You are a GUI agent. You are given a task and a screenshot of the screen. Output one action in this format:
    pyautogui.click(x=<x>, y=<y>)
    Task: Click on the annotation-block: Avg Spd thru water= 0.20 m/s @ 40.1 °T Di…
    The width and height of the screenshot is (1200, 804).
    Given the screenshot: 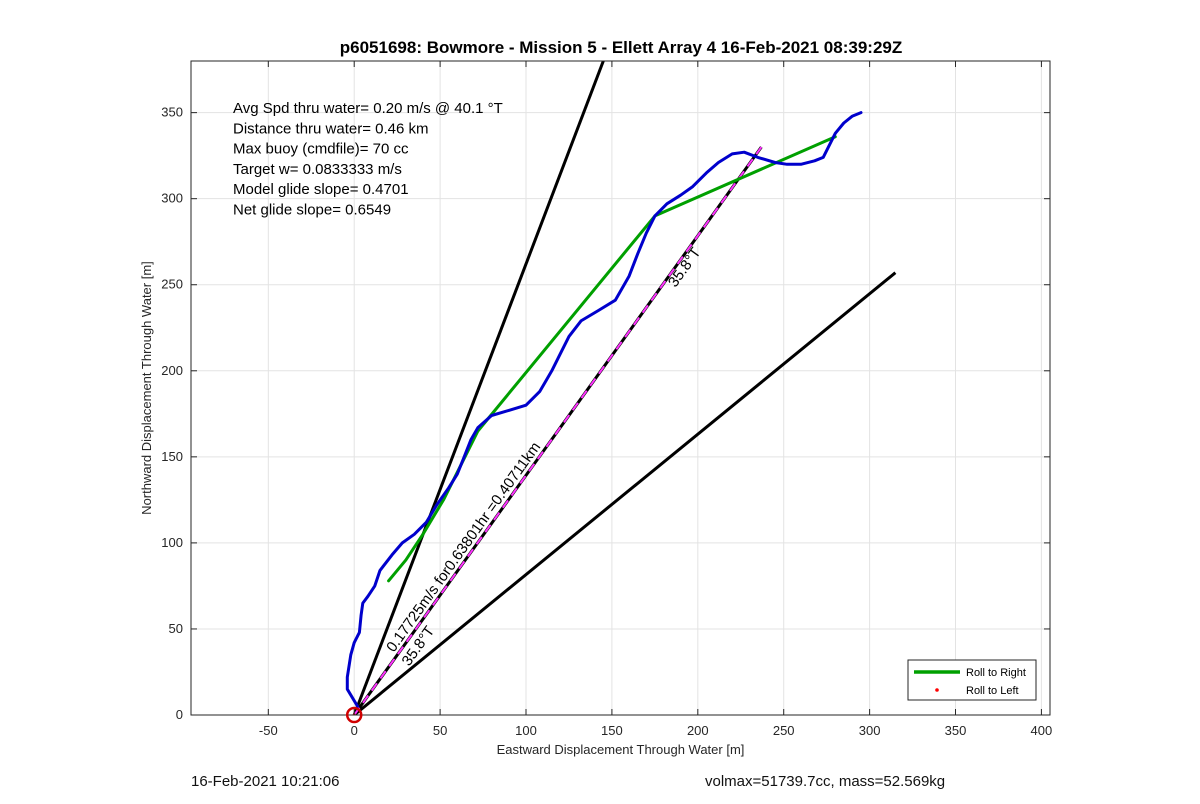 What is the action you would take?
    pyautogui.click(x=368, y=159)
    